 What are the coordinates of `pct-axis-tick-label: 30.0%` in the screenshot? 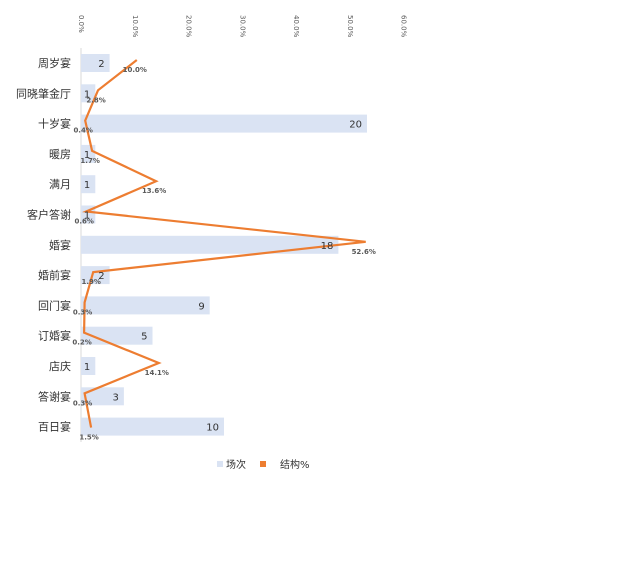 It's located at (242, 26).